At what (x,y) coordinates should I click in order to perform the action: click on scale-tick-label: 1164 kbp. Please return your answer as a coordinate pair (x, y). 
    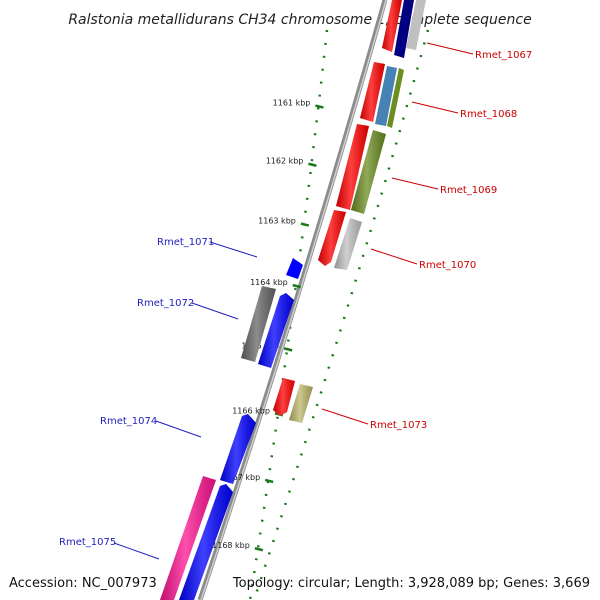
    Looking at the image, I should click on (269, 282).